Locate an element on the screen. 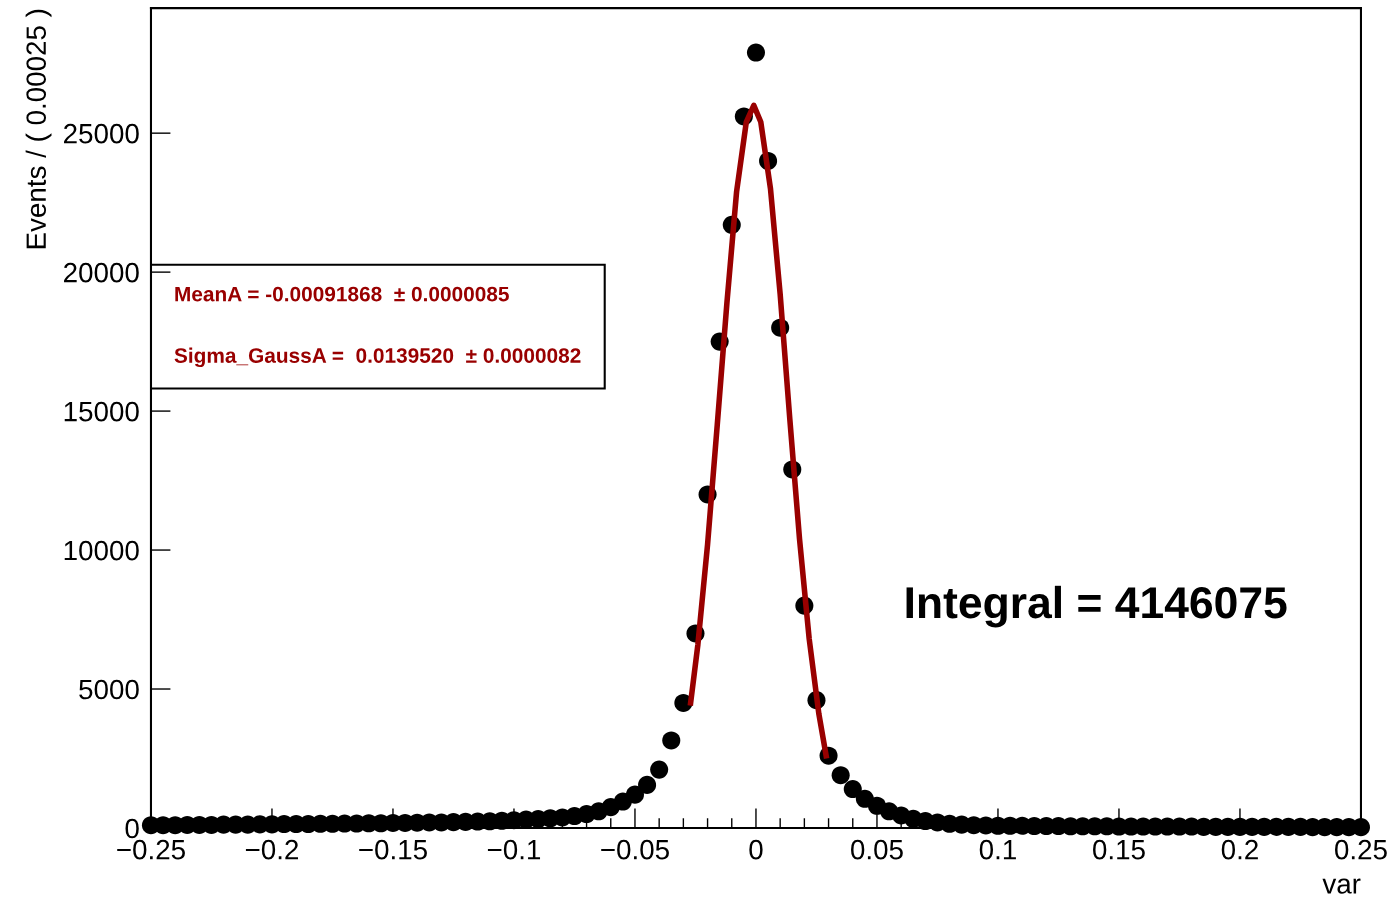  annotation: Integral = 4146075 is located at coordinates (1096, 606).